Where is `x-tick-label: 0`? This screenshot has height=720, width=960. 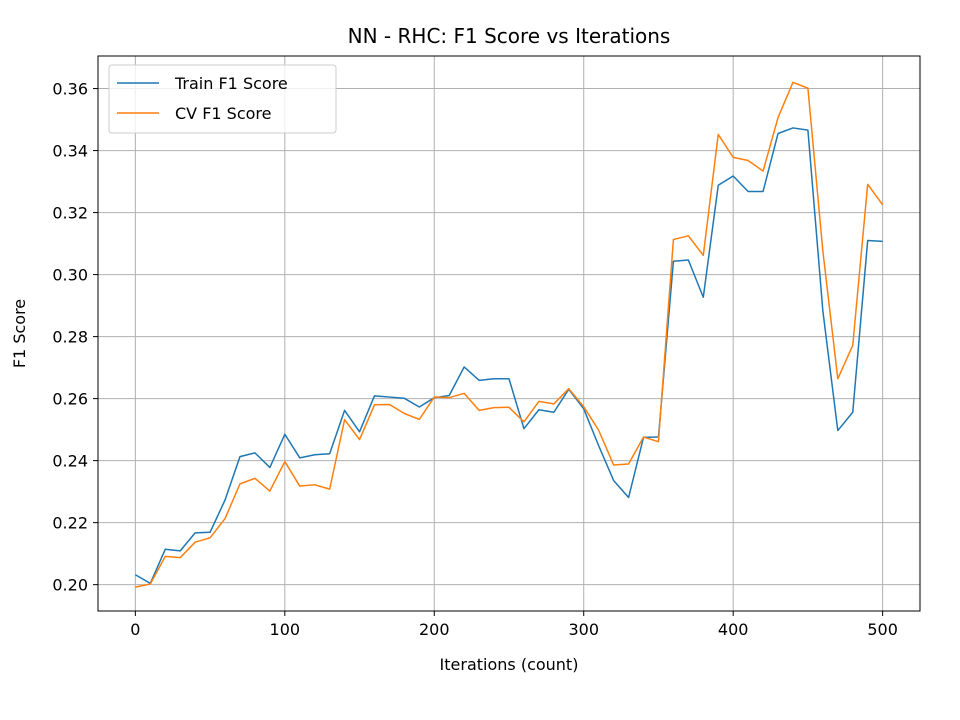 x-tick-label: 0 is located at coordinates (135, 629).